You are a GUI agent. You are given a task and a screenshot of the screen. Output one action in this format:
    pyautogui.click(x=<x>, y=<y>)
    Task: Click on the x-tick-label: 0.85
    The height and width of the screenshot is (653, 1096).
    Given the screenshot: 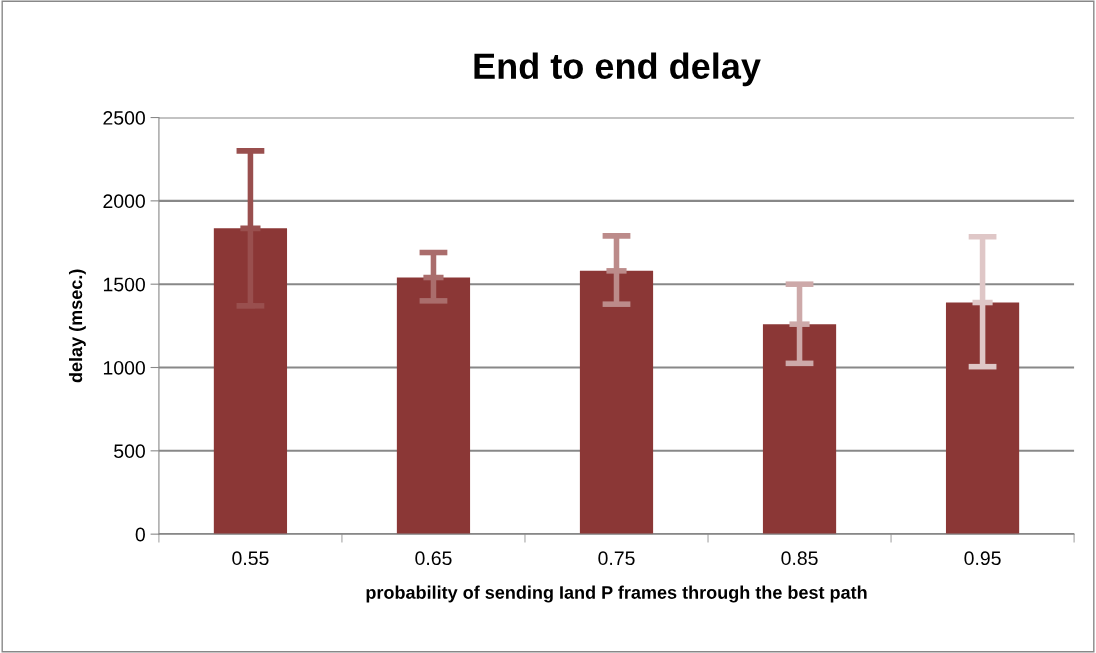 What is the action you would take?
    pyautogui.click(x=799, y=558)
    